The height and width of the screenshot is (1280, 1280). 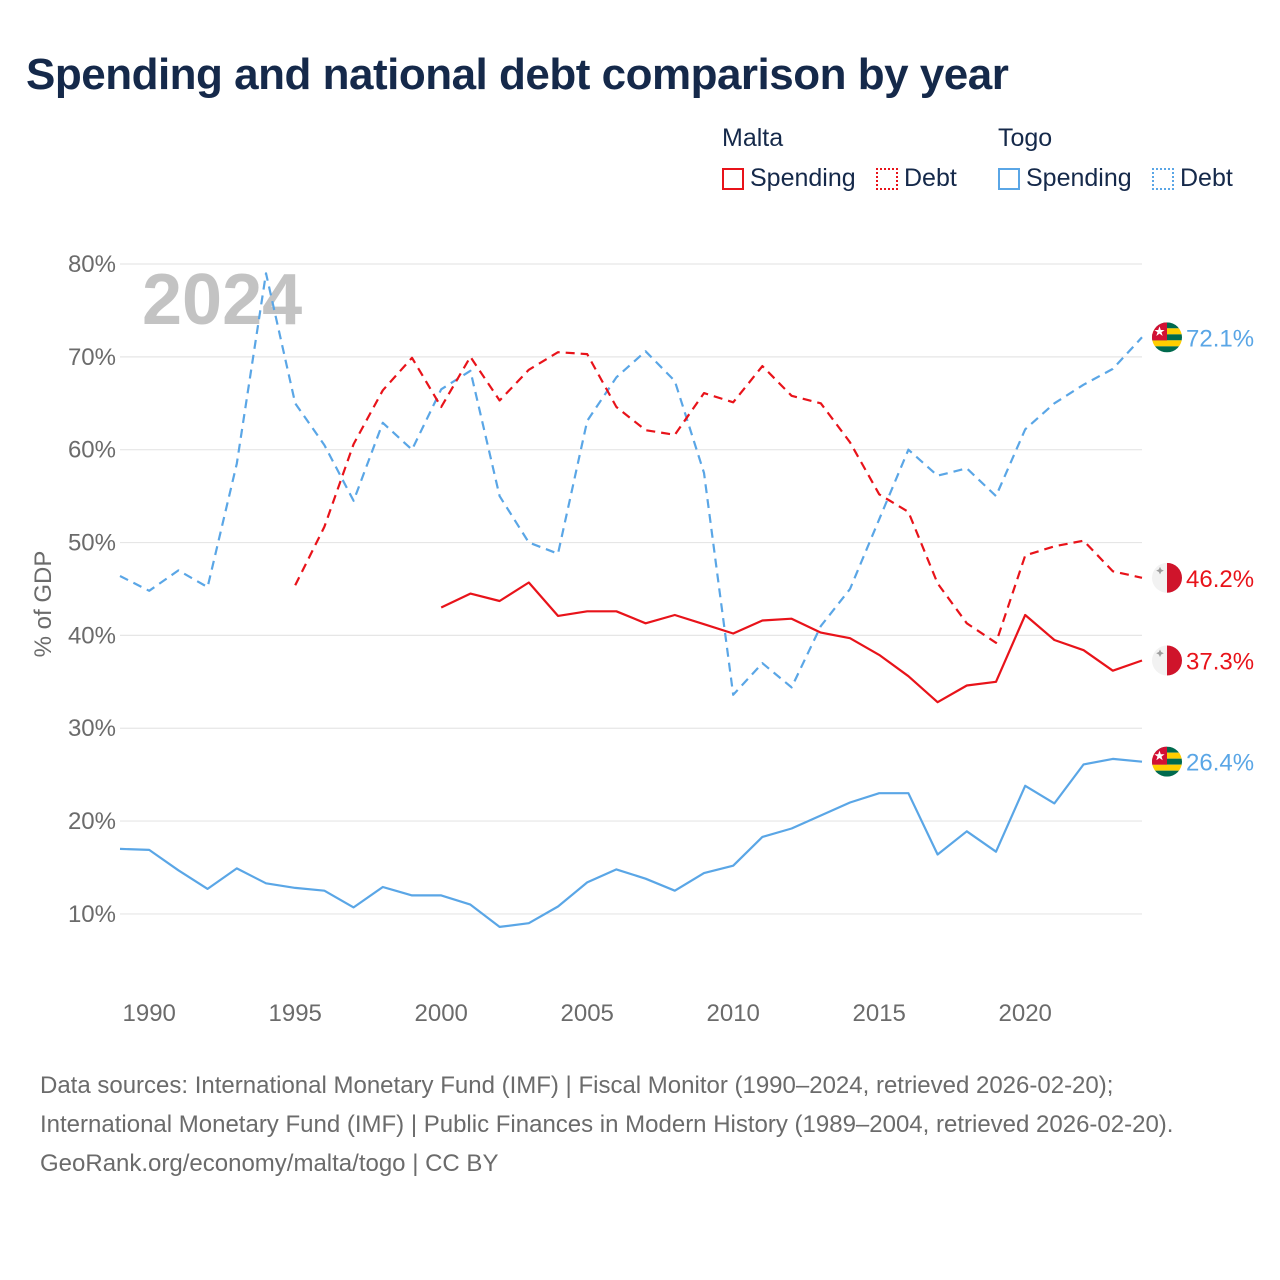 What do you see at coordinates (1163, 178) in the screenshot?
I see `togo-debt-swatch` at bounding box center [1163, 178].